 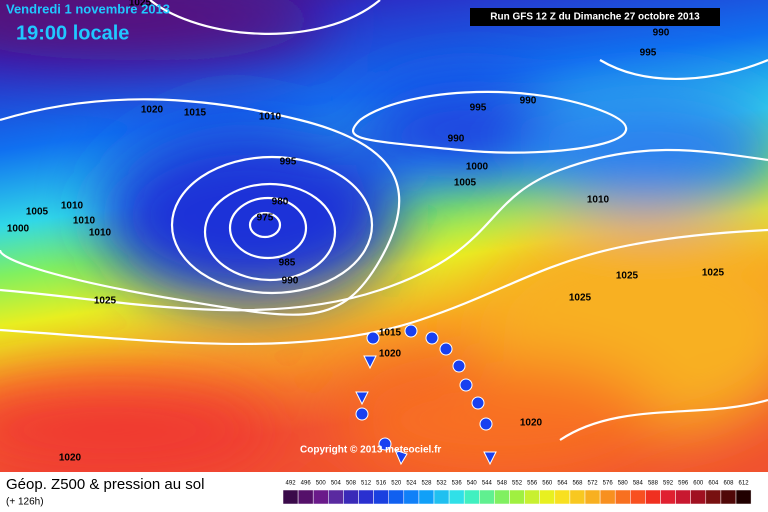 What do you see at coordinates (713, 484) in the screenshot?
I see `colorbar-tick: 604` at bounding box center [713, 484].